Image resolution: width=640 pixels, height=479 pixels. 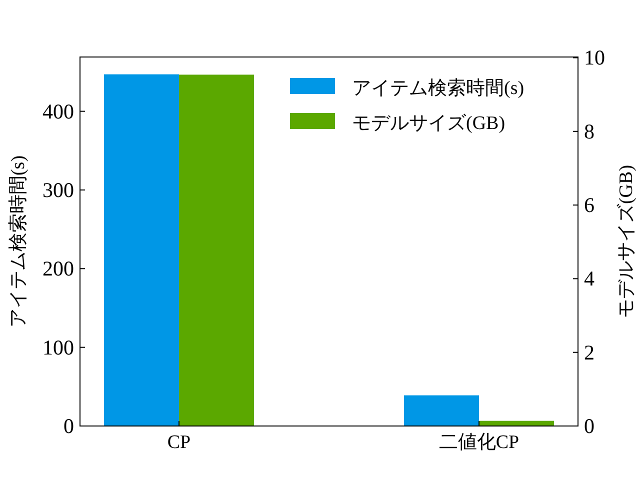 What do you see at coordinates (589, 131) in the screenshot?
I see `y2-tick-label: 8` at bounding box center [589, 131].